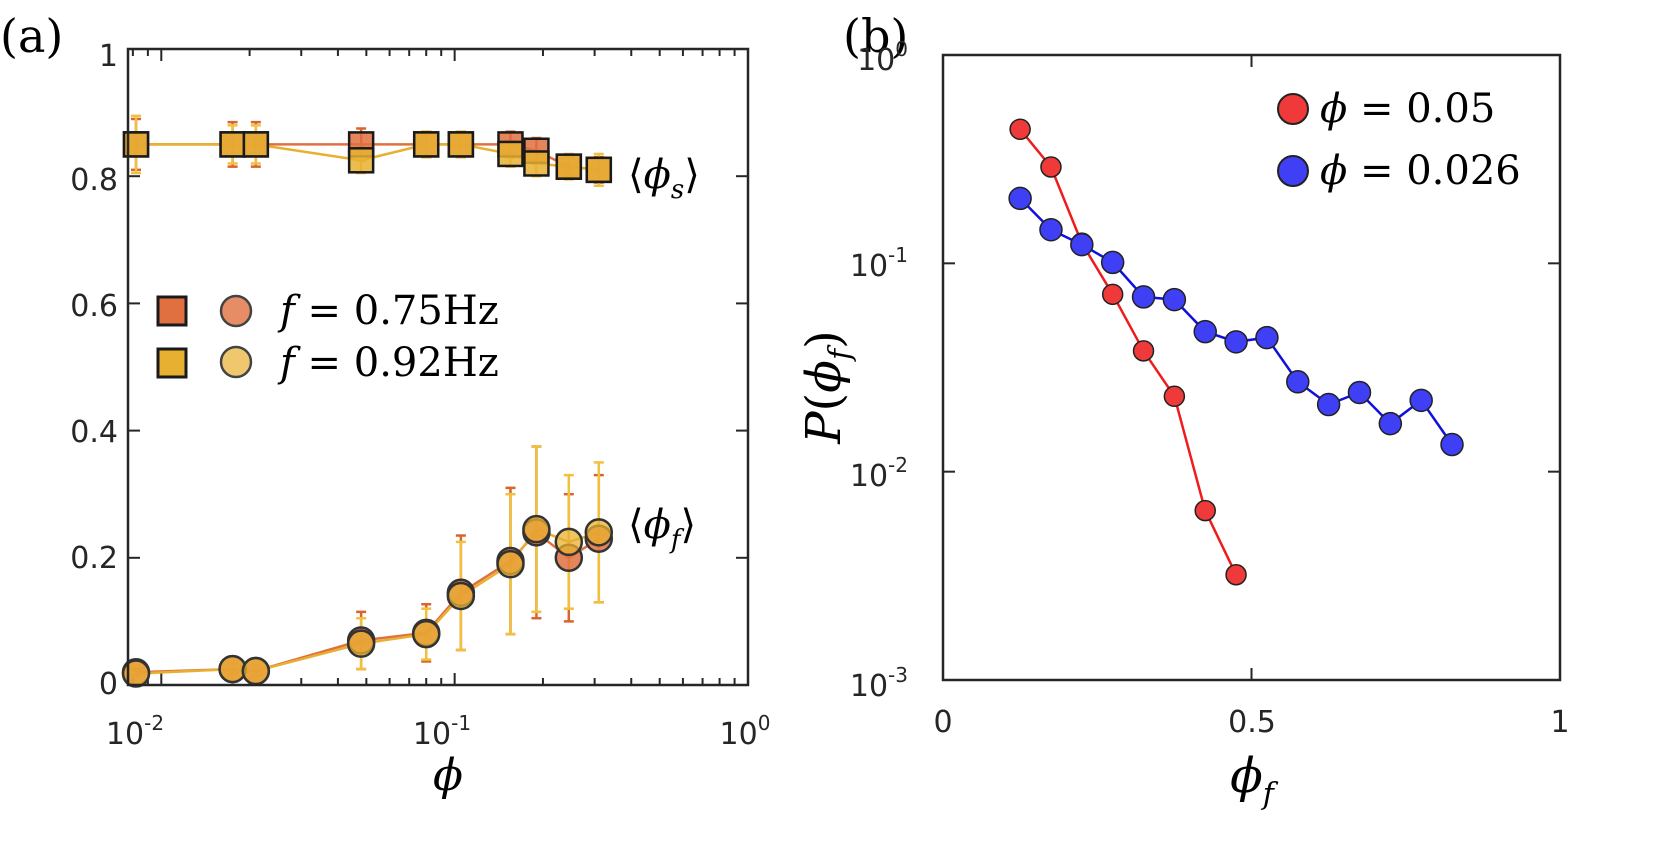 This screenshot has height=857, width=1661. Describe the element at coordinates (1293, 171) in the screenshot. I see `legend-marker-blue` at that location.